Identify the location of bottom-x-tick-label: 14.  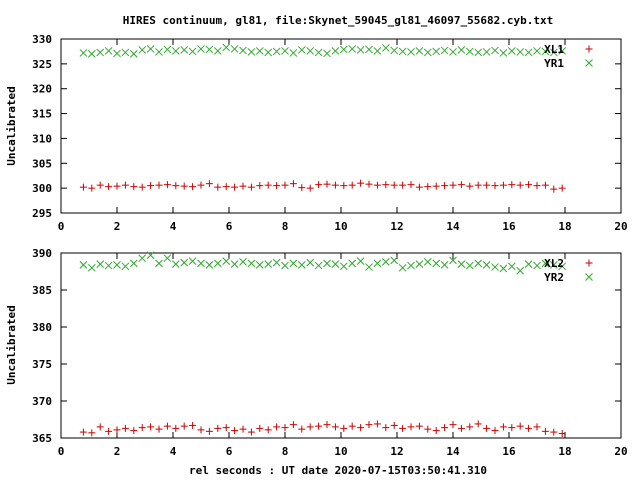
(453, 451).